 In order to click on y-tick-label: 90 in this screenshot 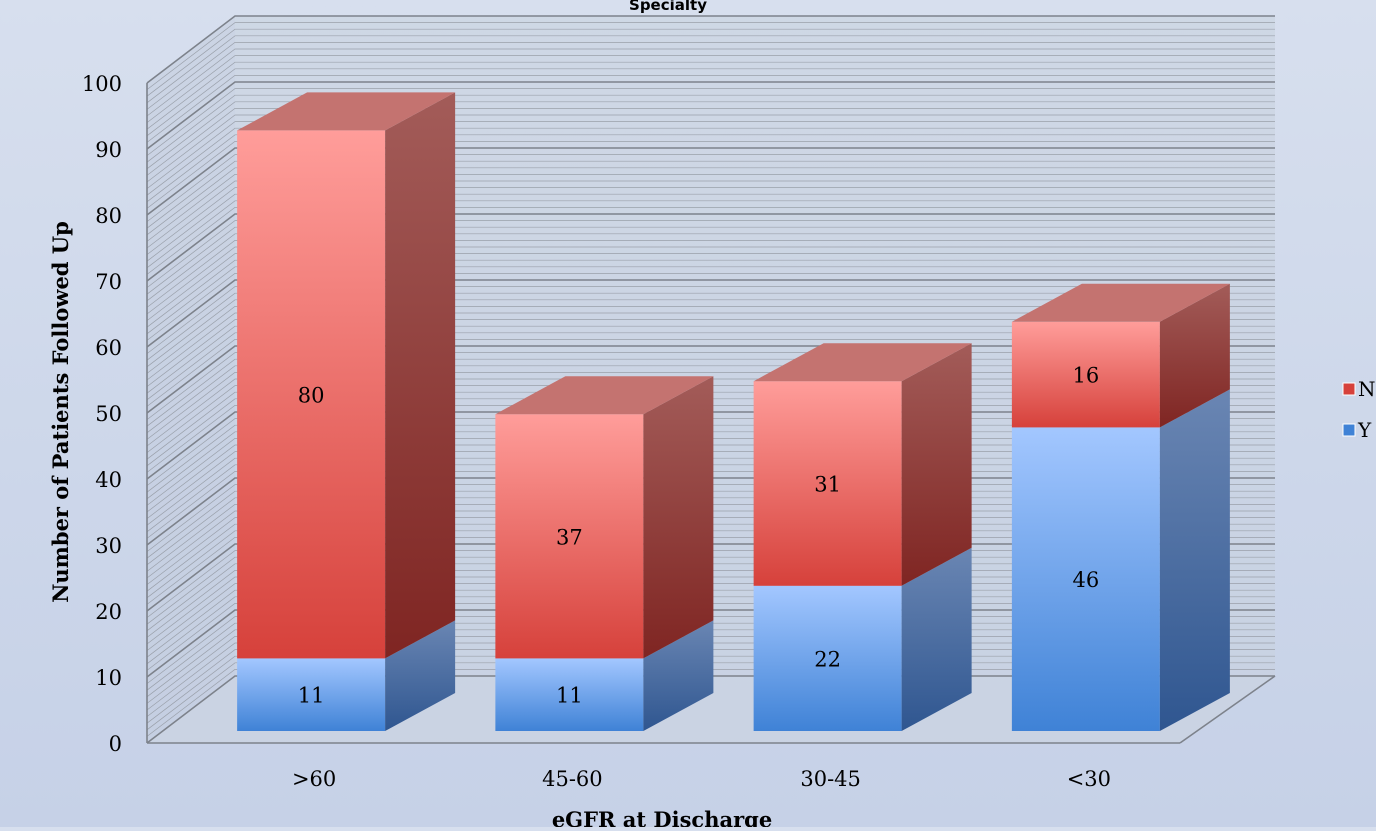, I will do `click(108, 150)`.